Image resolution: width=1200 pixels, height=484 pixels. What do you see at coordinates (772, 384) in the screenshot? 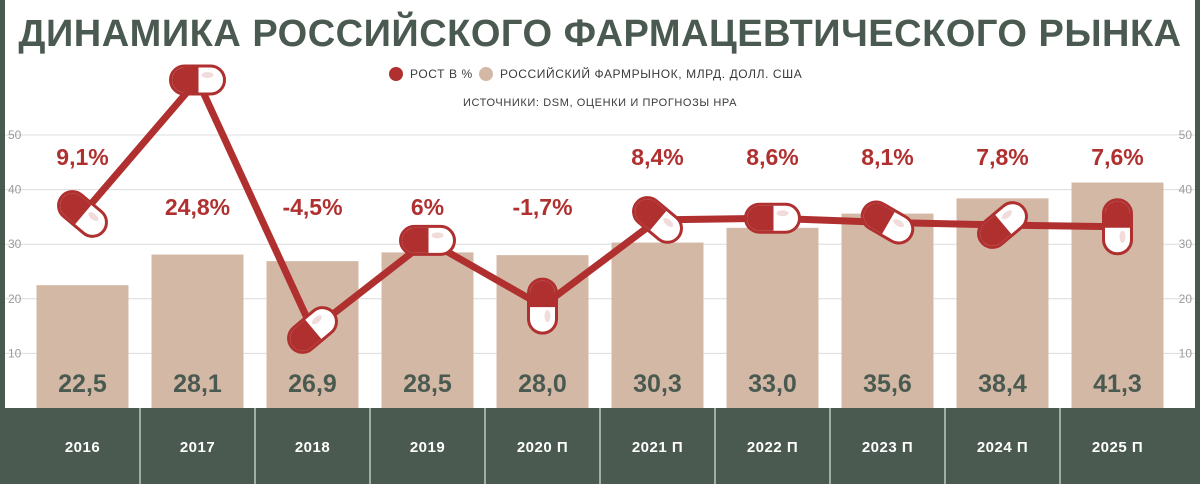
I see `bar-value-label: 33,0` at bounding box center [772, 384].